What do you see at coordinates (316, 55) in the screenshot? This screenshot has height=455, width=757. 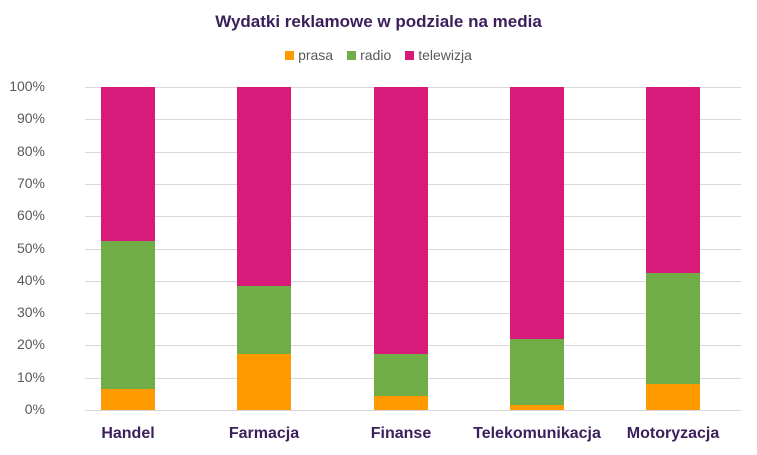 I see `legend-label: prasa` at bounding box center [316, 55].